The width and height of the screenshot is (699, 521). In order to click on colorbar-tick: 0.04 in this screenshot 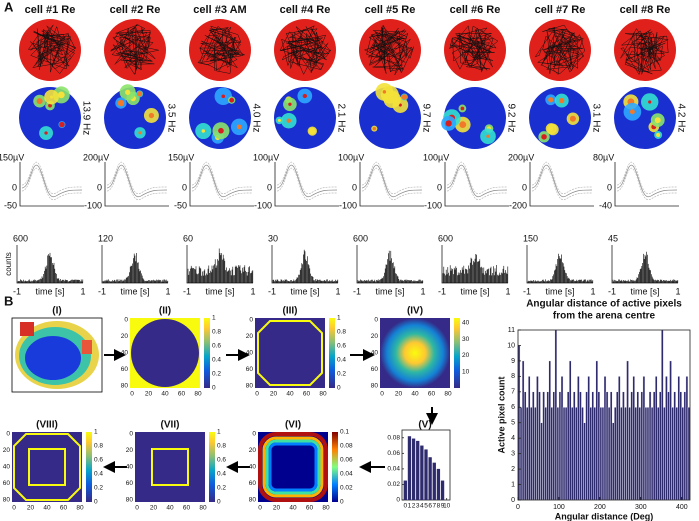, I will do `click(346, 474)`.